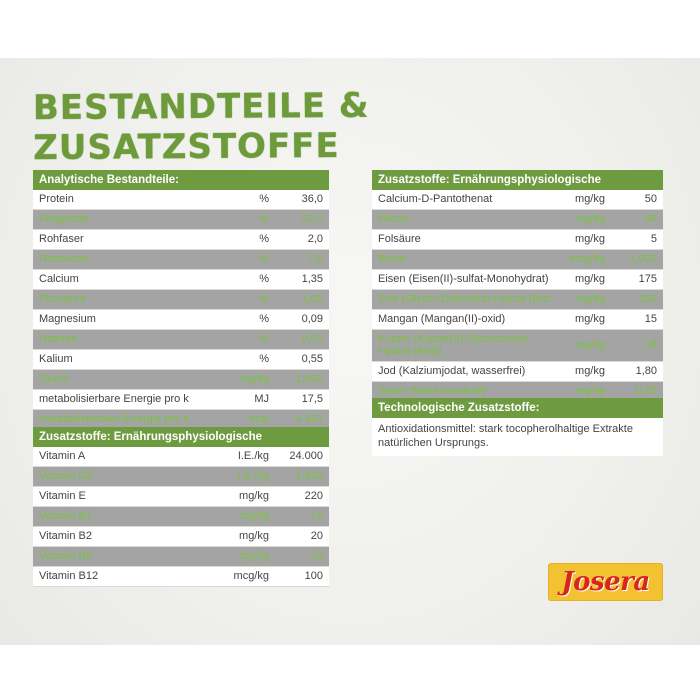 The image size is (700, 700). Describe the element at coordinates (181, 400) in the screenshot. I see `table-row: metabolisierbare Energie pro kg MJ 17,5` at that location.